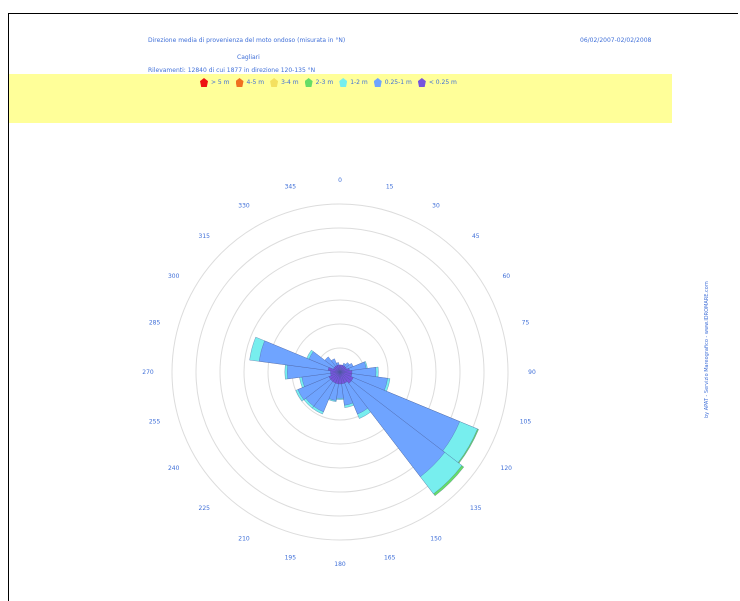 The image size is (740, 601). What do you see at coordinates (532, 372) in the screenshot?
I see `angle-tick-label: 90` at bounding box center [532, 372].